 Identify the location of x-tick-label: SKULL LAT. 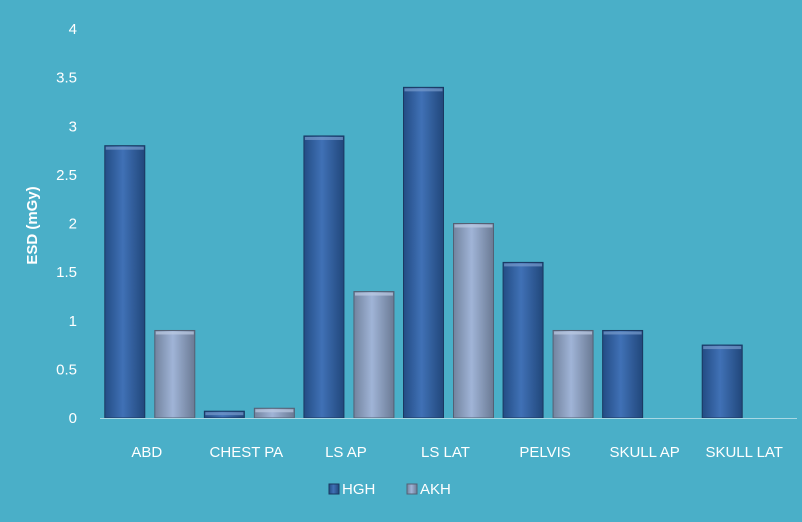
(744, 452).